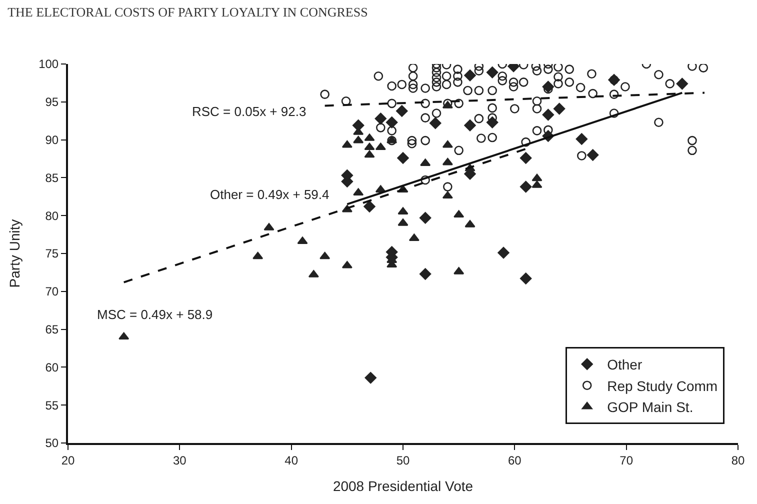 The image size is (757, 504). I want to click on y-tick-label: 100, so click(48, 64).